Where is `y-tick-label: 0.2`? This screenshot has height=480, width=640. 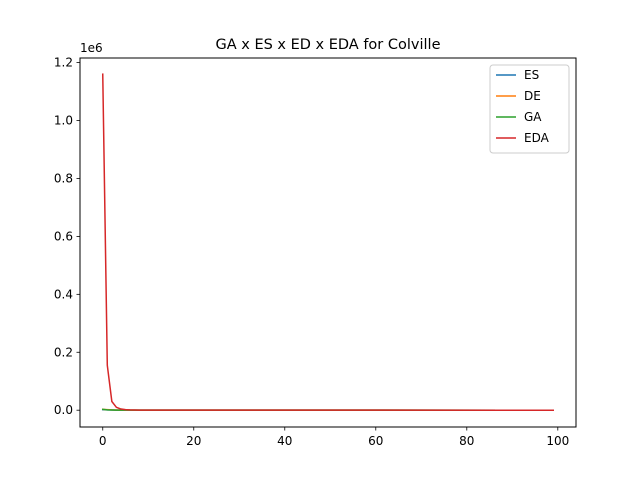
y-tick-label: 0.2 is located at coordinates (63, 352).